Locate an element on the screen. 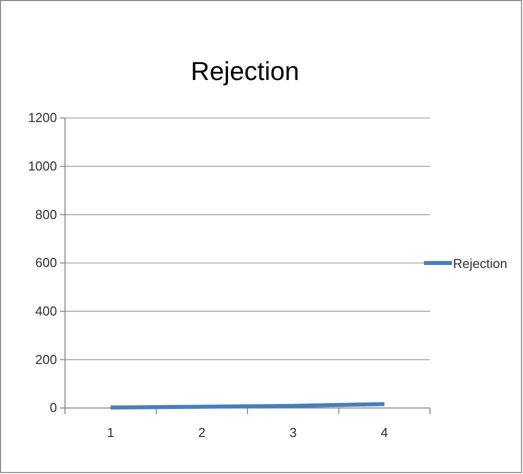  legend-label: Rejection is located at coordinates (480, 263).